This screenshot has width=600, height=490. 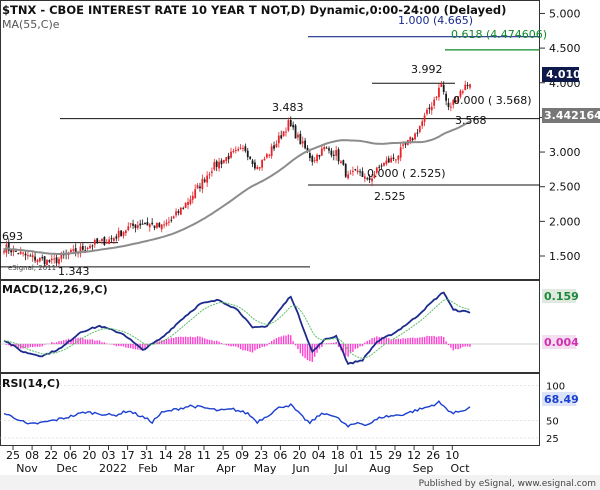 What do you see at coordinates (55, 289) in the screenshot?
I see `macd-title: MACD(12,26,9,C)` at bounding box center [55, 289].